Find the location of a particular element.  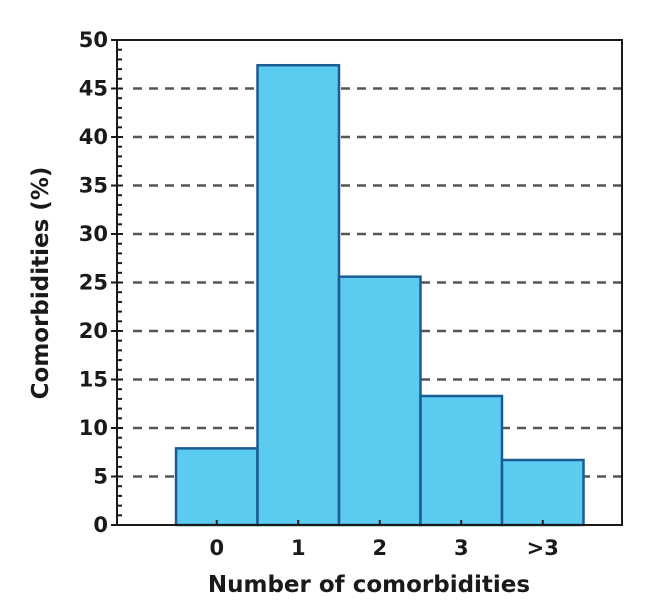

y-tick-label-10: 10 is located at coordinates (93, 428).